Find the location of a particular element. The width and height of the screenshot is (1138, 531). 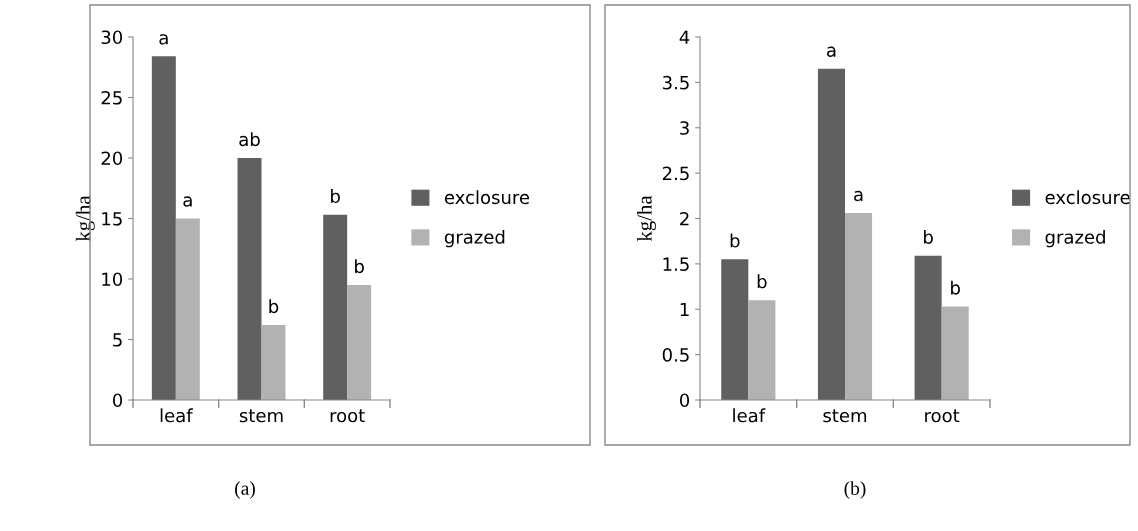

y-tick-label: 30 is located at coordinates (112, 37).